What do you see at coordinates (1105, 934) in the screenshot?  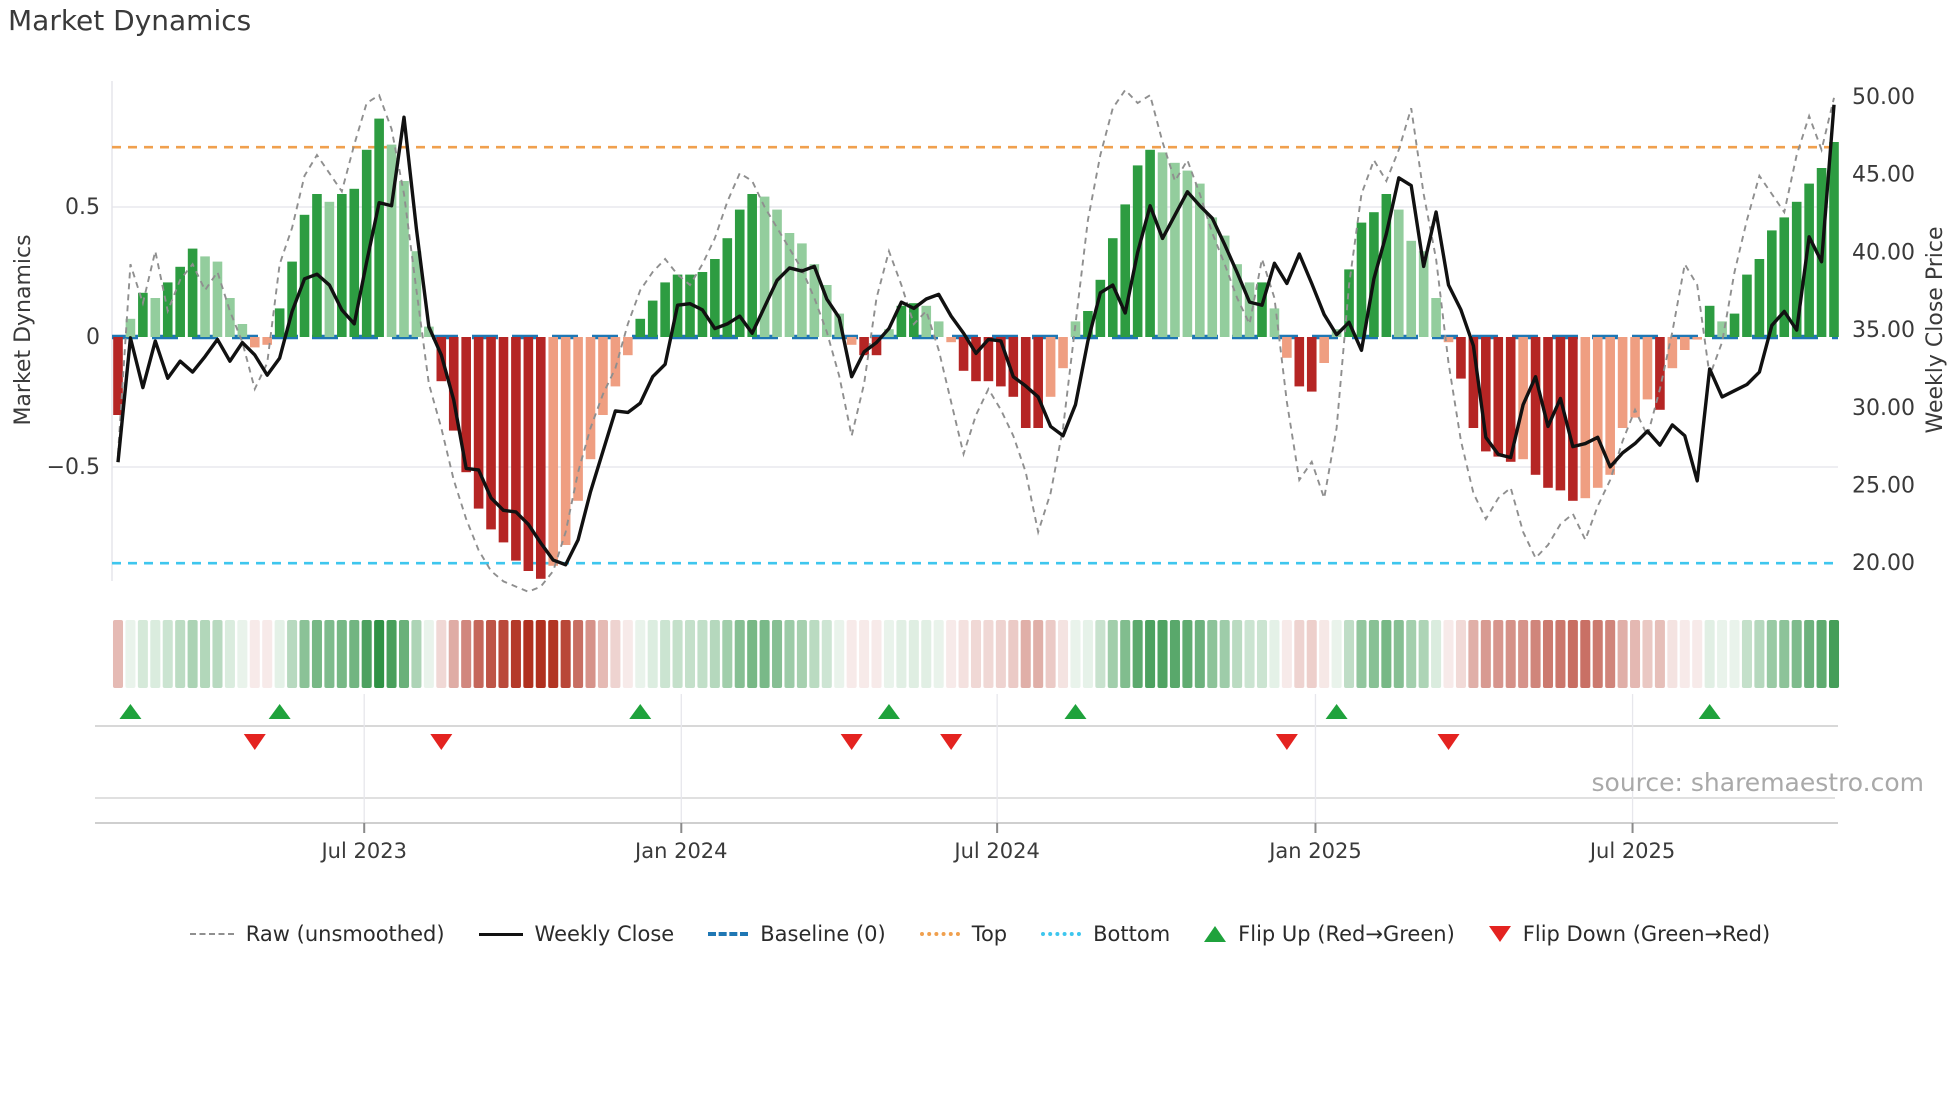 I see `legend-item-bottom: Bottom` at bounding box center [1105, 934].